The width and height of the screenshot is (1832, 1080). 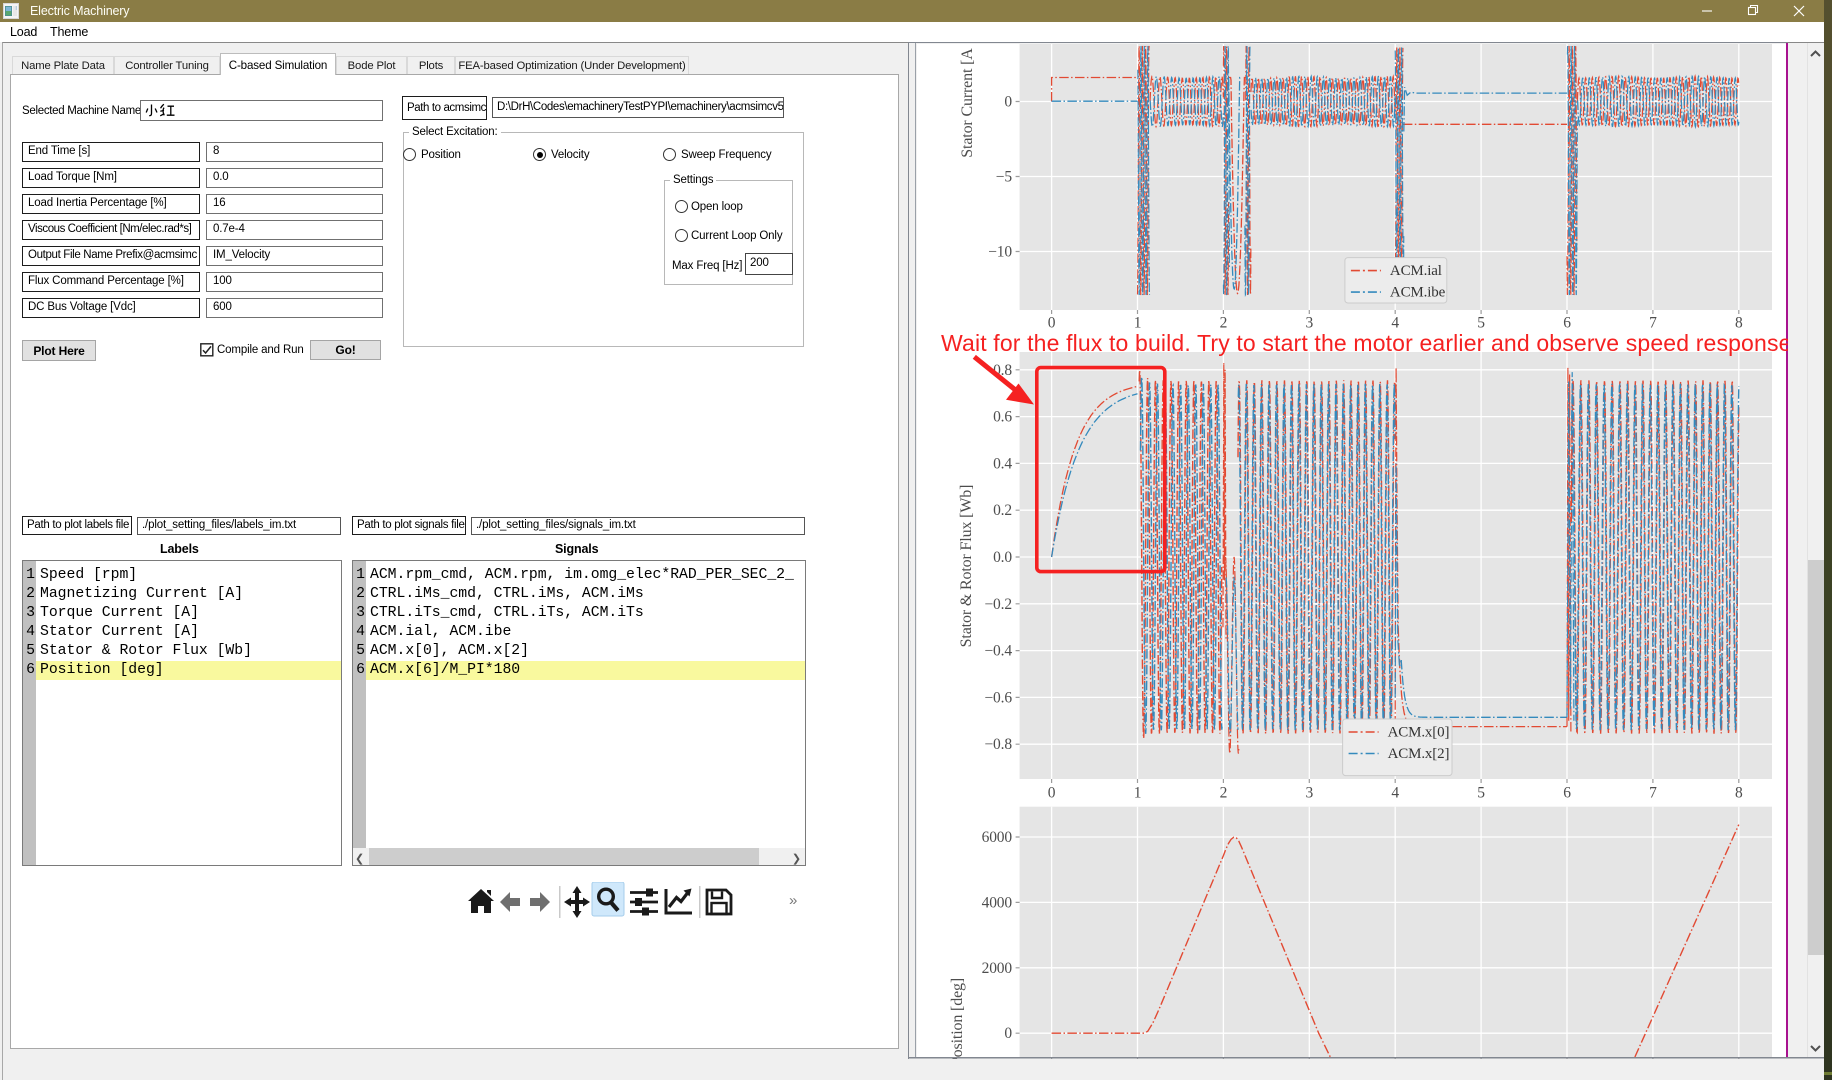 What do you see at coordinates (1000, 252) in the screenshot?
I see `svg-text: −10` at bounding box center [1000, 252].